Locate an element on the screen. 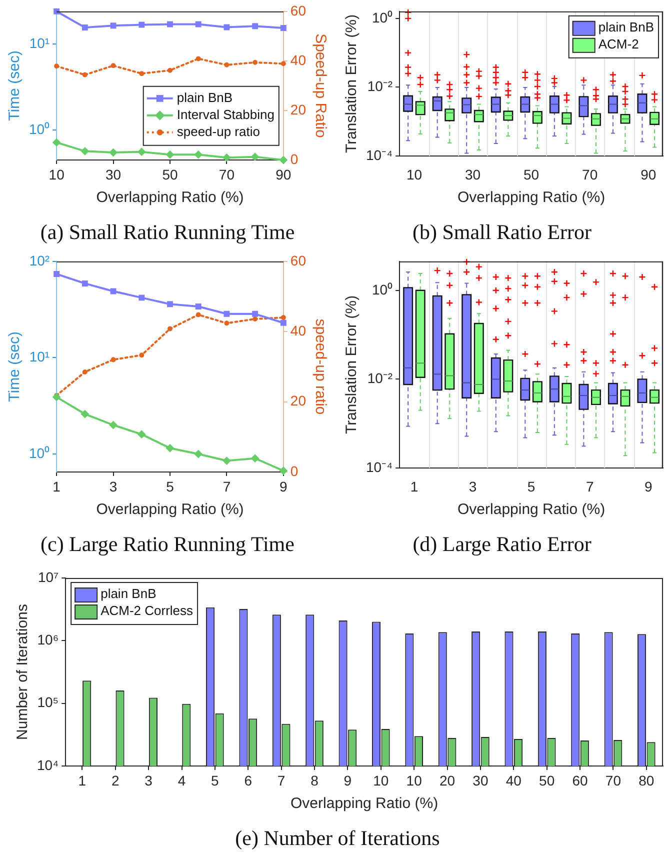 The image size is (669, 860). legend-label: ACM-2 is located at coordinates (618, 44).